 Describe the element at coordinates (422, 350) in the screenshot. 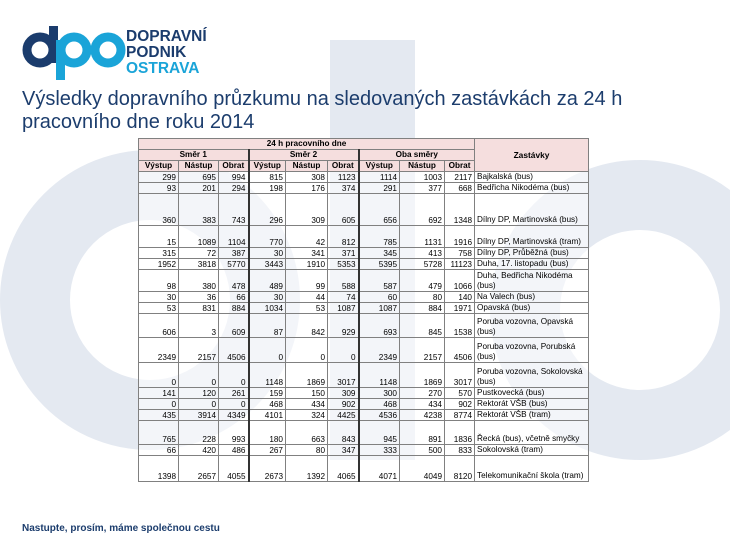

I see `table-cell: 2157` at that location.